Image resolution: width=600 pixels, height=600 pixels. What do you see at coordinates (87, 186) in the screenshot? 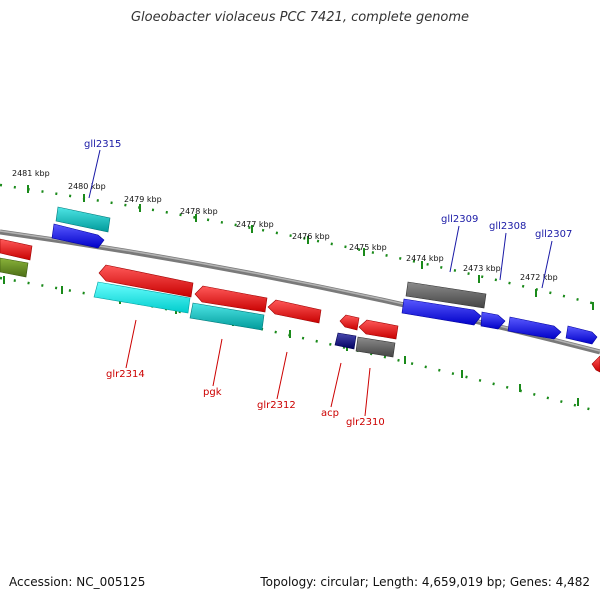
I see `scale-label: 2480 kbp` at bounding box center [87, 186].